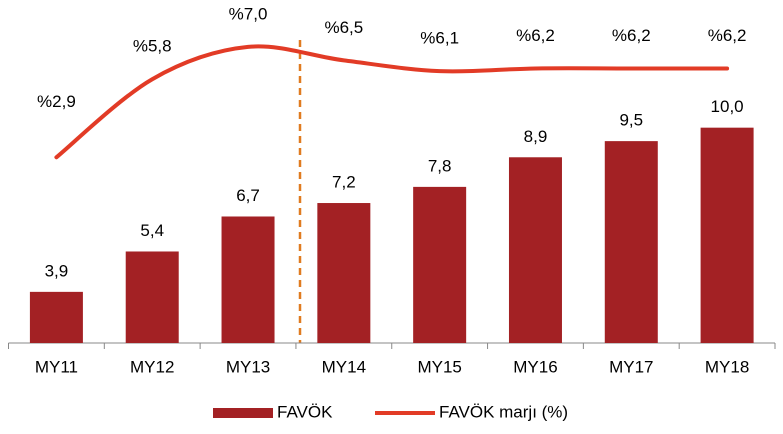 Image resolution: width=783 pixels, height=434 pixels. Describe the element at coordinates (631, 120) in the screenshot. I see `bar-value-label: 9,5` at that location.